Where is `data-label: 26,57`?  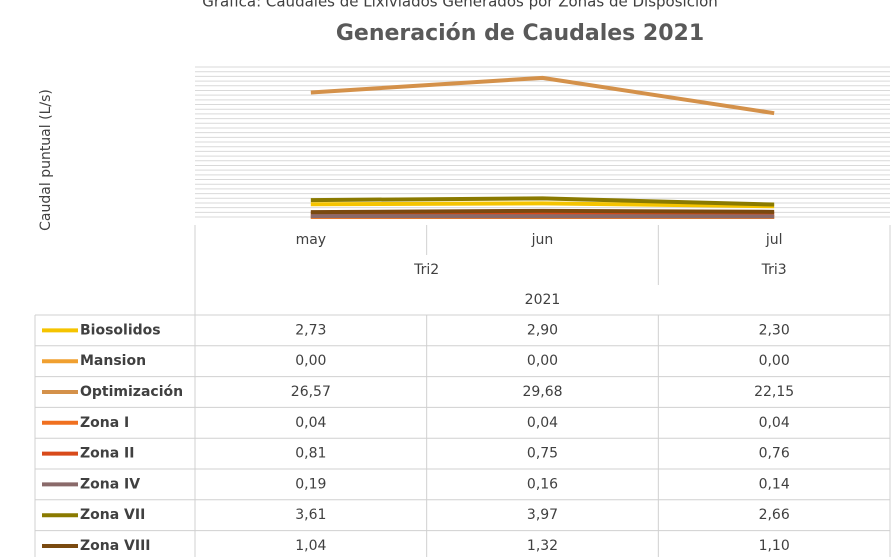 data-label: 26,57 is located at coordinates (311, 392).